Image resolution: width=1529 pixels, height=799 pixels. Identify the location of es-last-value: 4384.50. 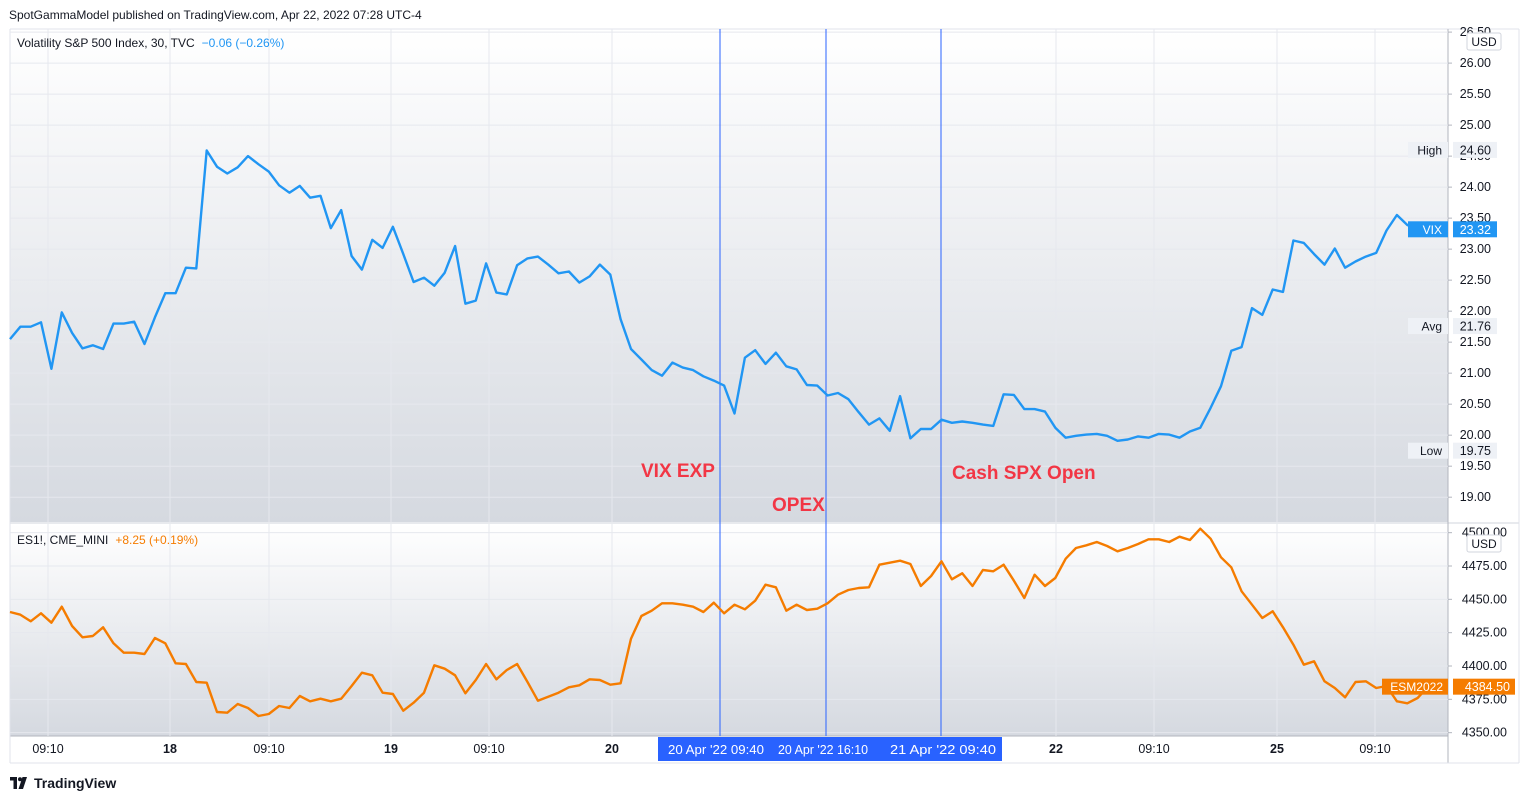
(1487, 687).